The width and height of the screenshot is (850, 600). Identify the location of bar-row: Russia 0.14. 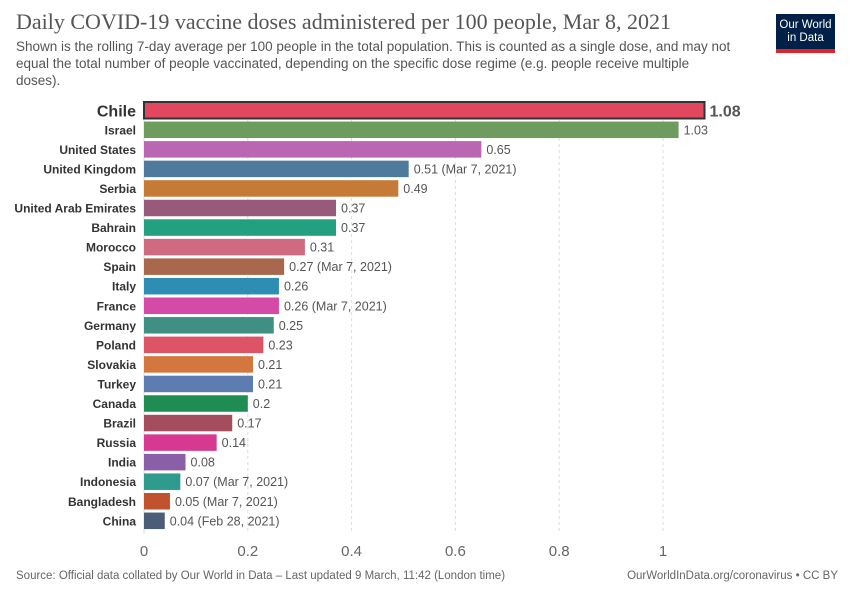
(171, 442).